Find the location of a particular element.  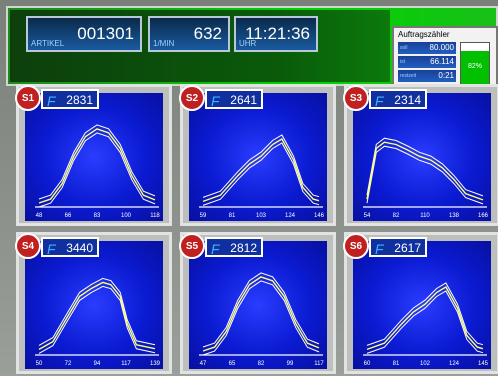

progress-gauge-fill is located at coordinates (475, 70).